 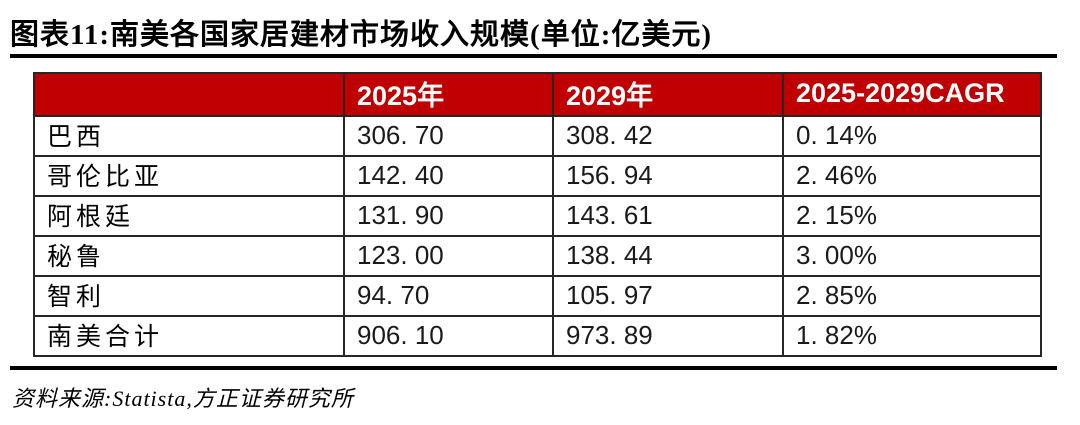 What do you see at coordinates (912, 94) in the screenshot?
I see `header-cell-cagr: 2025-2029CAGR` at bounding box center [912, 94].